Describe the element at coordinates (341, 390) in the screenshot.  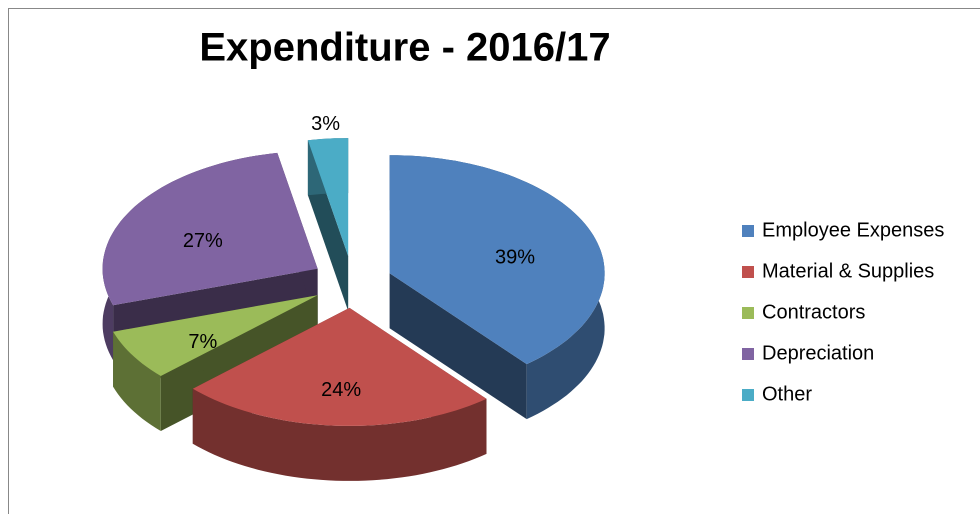
I see `data-label: 24%` at that location.